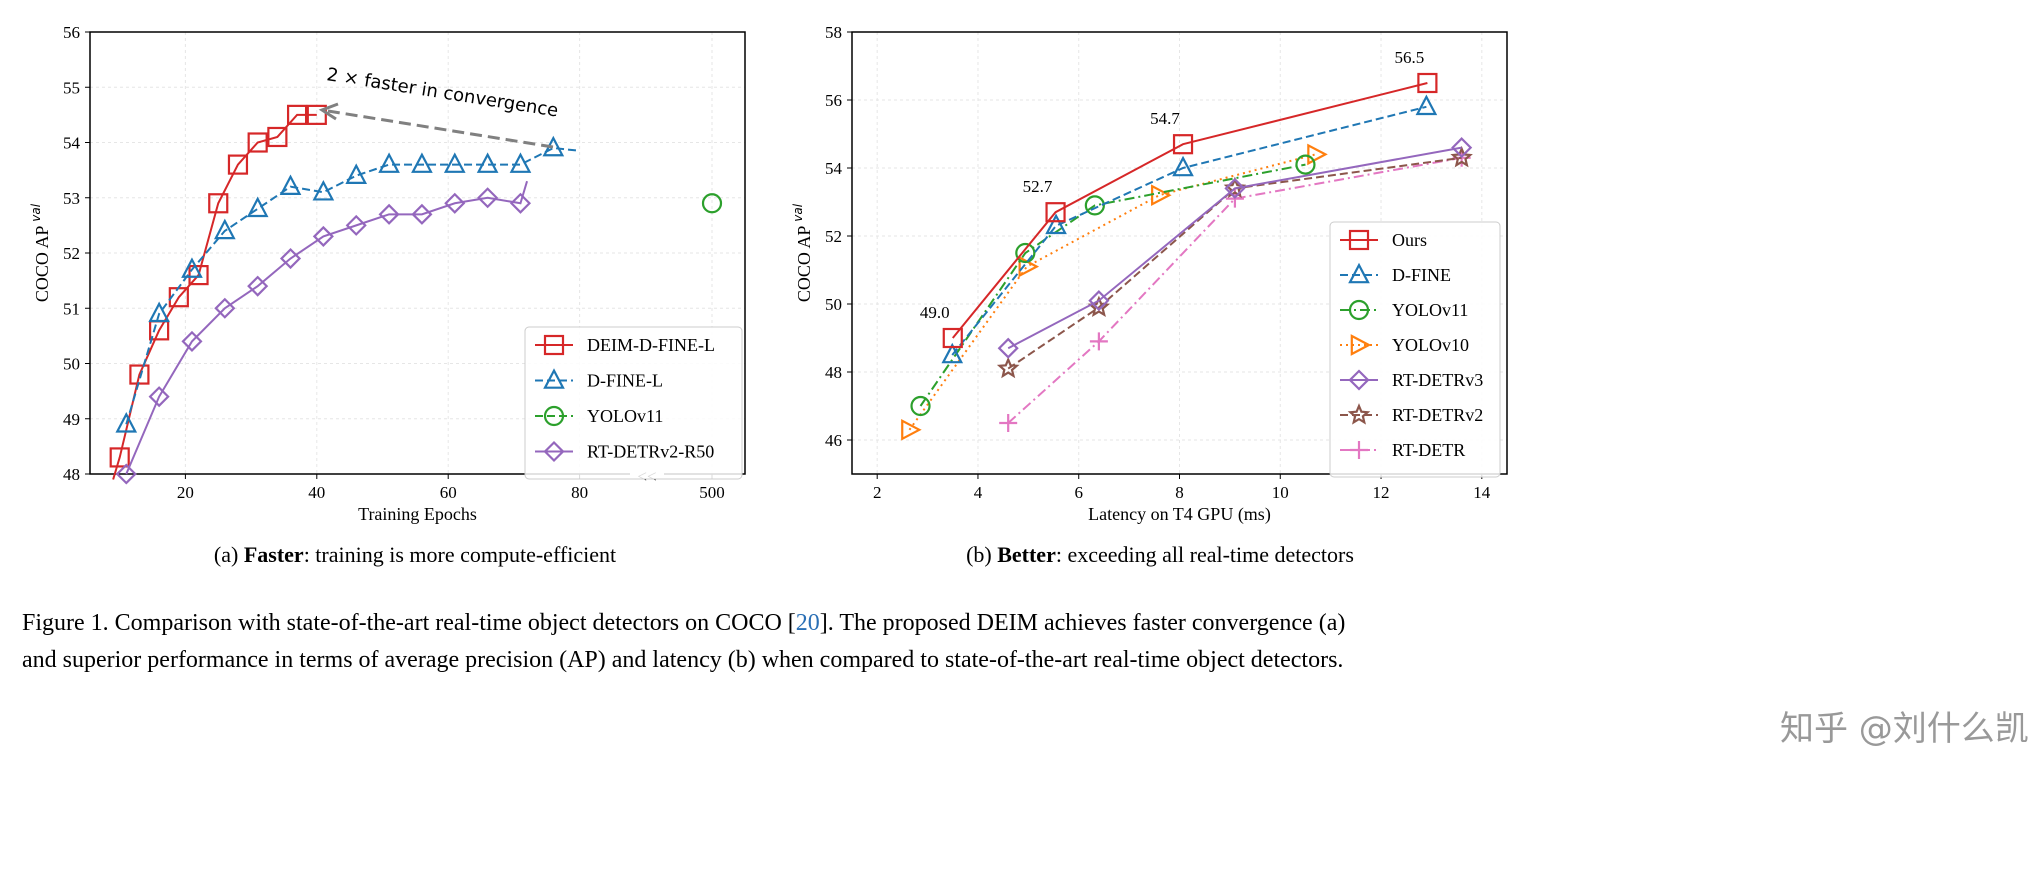  I want to click on legend-marker-diamond, so click(1359, 380).